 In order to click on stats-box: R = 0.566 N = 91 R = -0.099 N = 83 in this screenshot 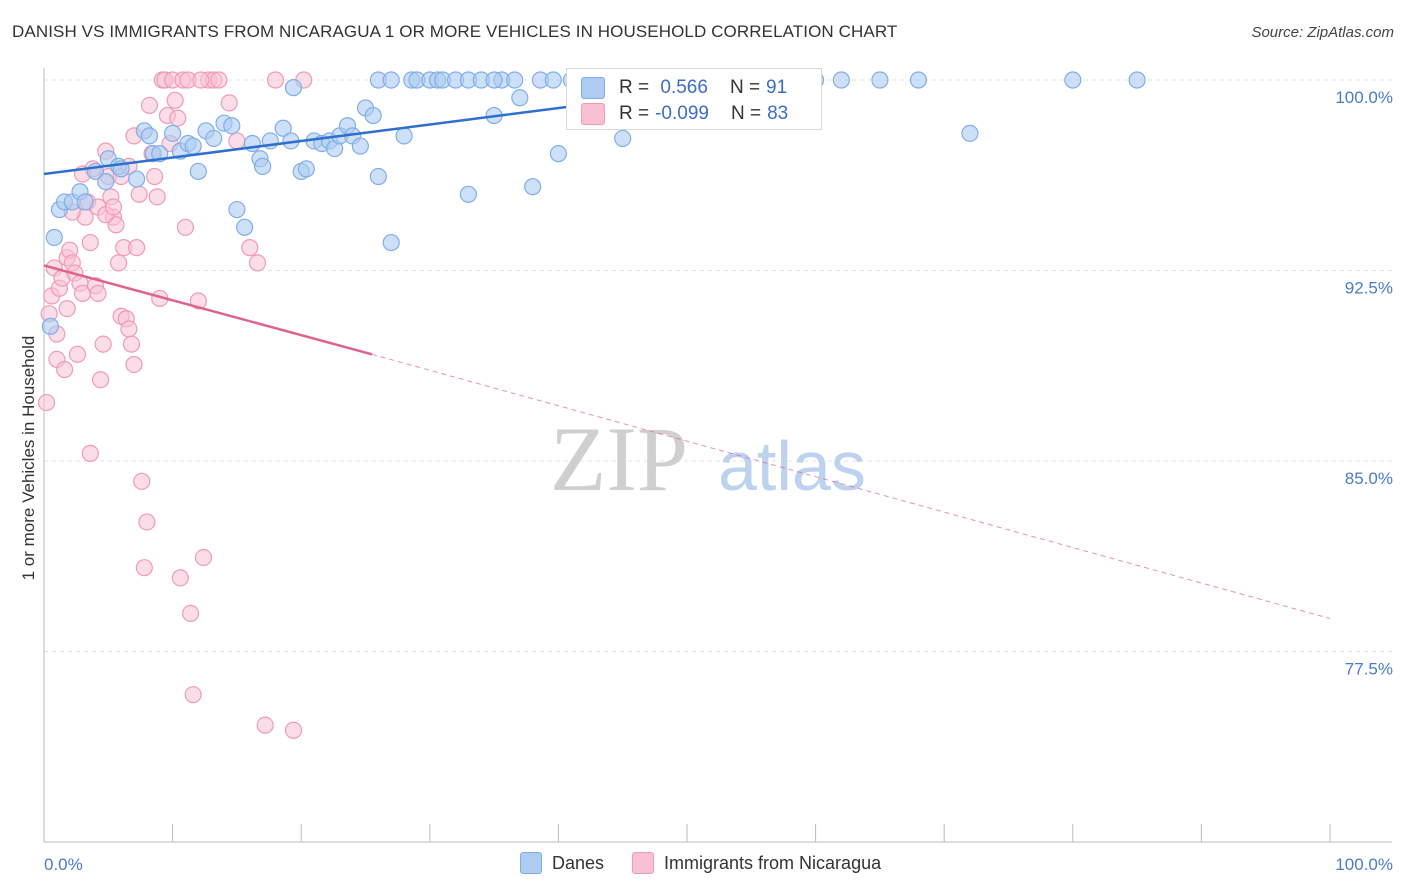, I will do `click(694, 99)`.